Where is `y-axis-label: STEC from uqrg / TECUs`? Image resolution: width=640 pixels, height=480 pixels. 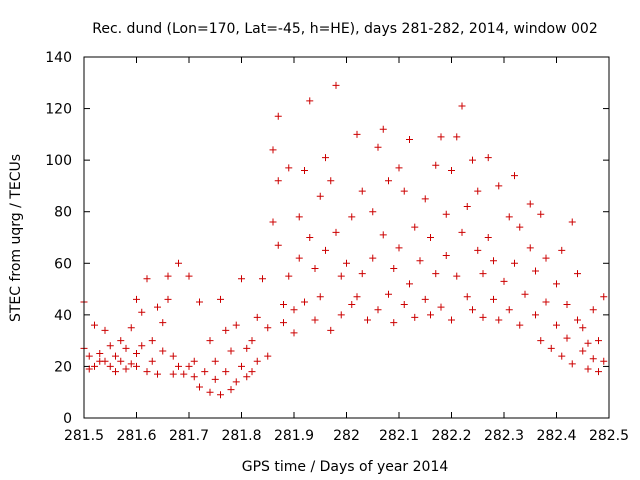
y-axis-label: STEC from uqrg / TECUs is located at coordinates (16, 238).